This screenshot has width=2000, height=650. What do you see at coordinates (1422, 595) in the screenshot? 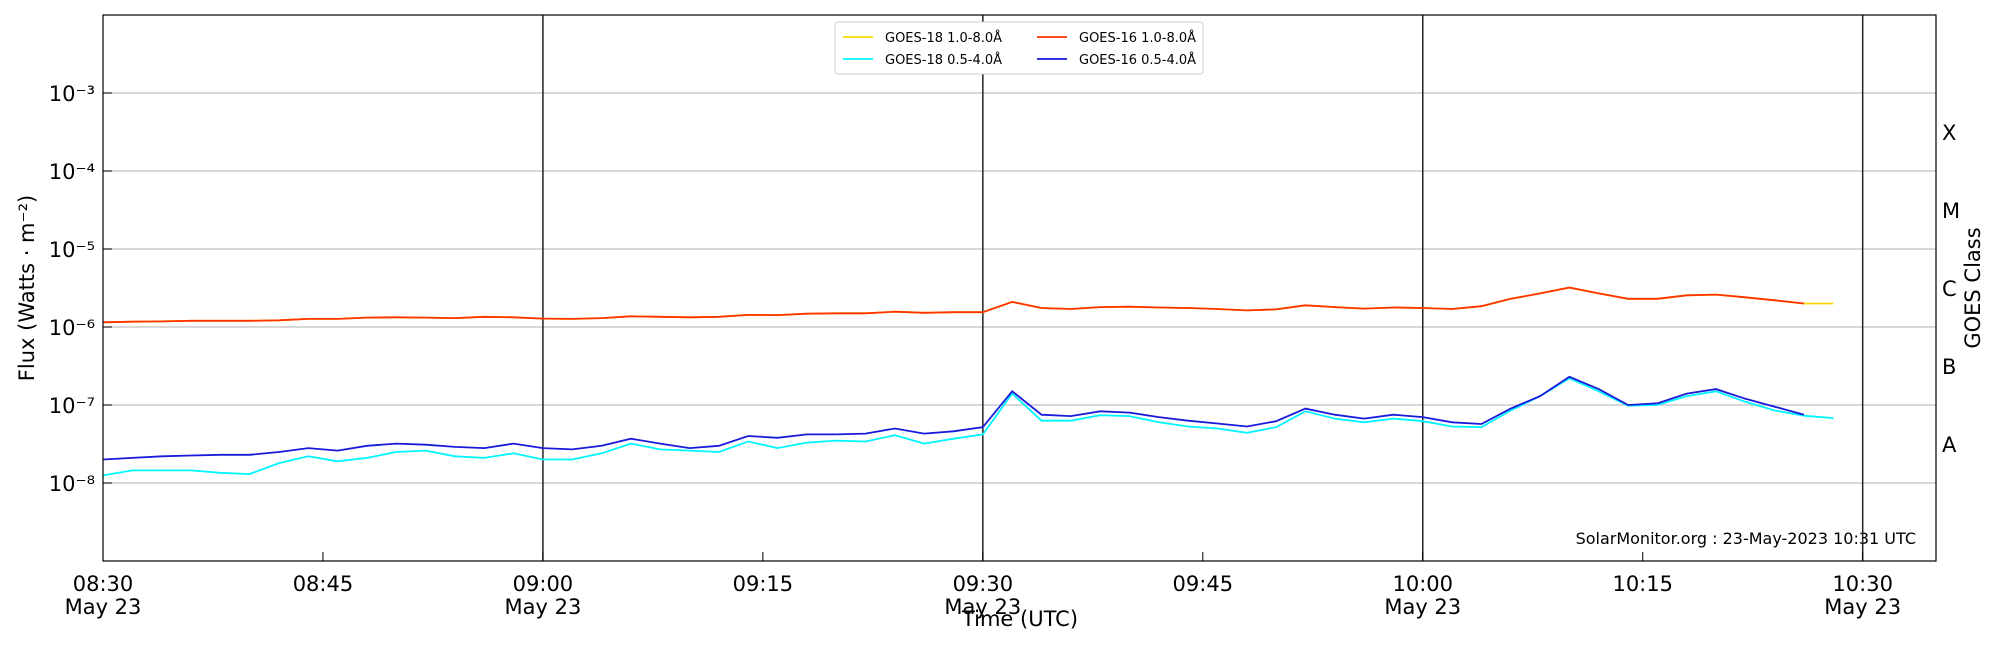
I see `x-tick-label: 10:00 May 23` at bounding box center [1422, 595].